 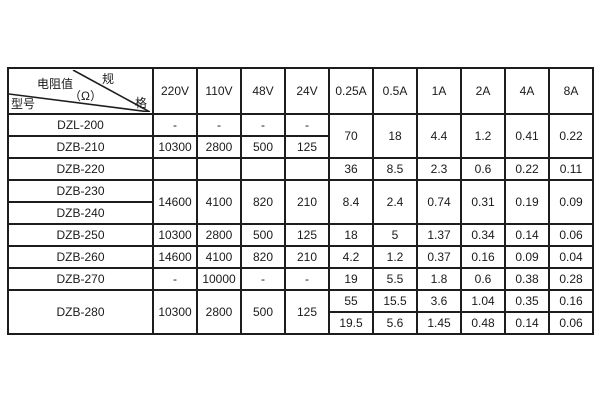 What do you see at coordinates (175, 91) in the screenshot?
I see `col-header-220v: 220V` at bounding box center [175, 91].